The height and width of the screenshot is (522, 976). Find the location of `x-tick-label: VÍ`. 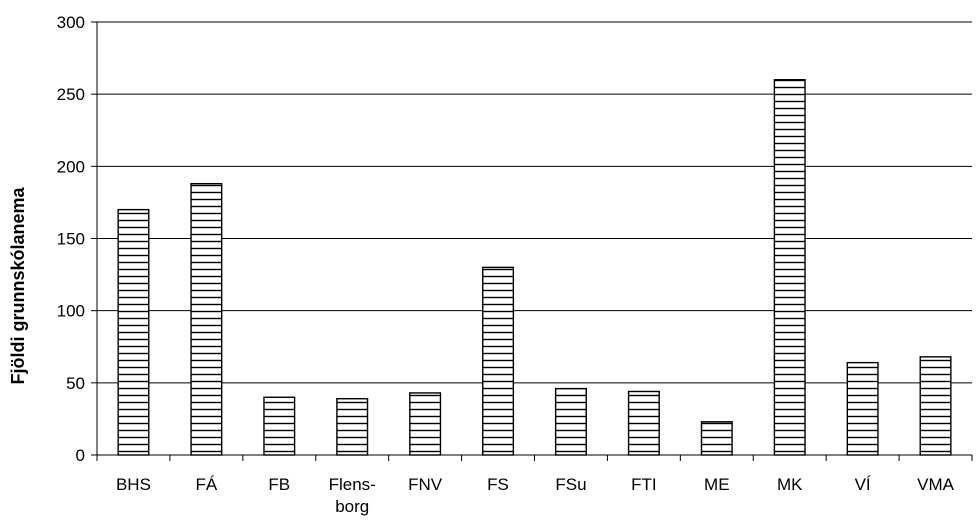

x-tick-label: VÍ is located at coordinates (863, 484).